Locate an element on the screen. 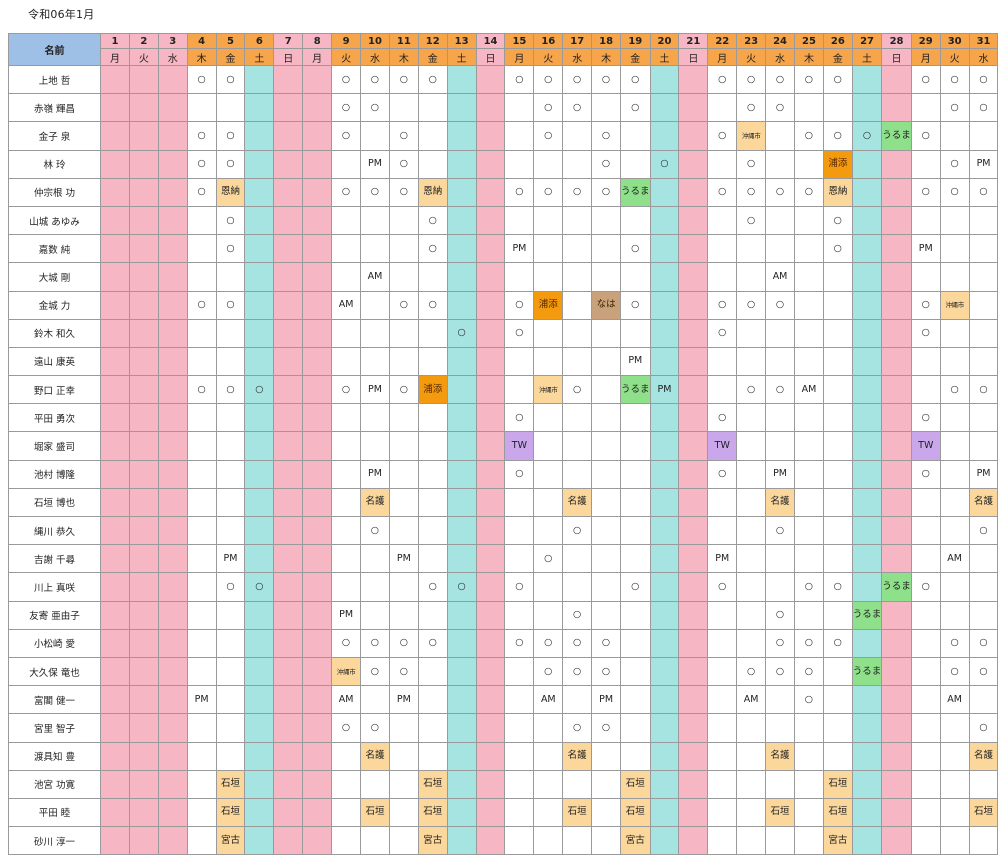 Image resolution: width=1000 pixels, height=866 pixels. schedule-cell: 浦添 is located at coordinates (432, 390).